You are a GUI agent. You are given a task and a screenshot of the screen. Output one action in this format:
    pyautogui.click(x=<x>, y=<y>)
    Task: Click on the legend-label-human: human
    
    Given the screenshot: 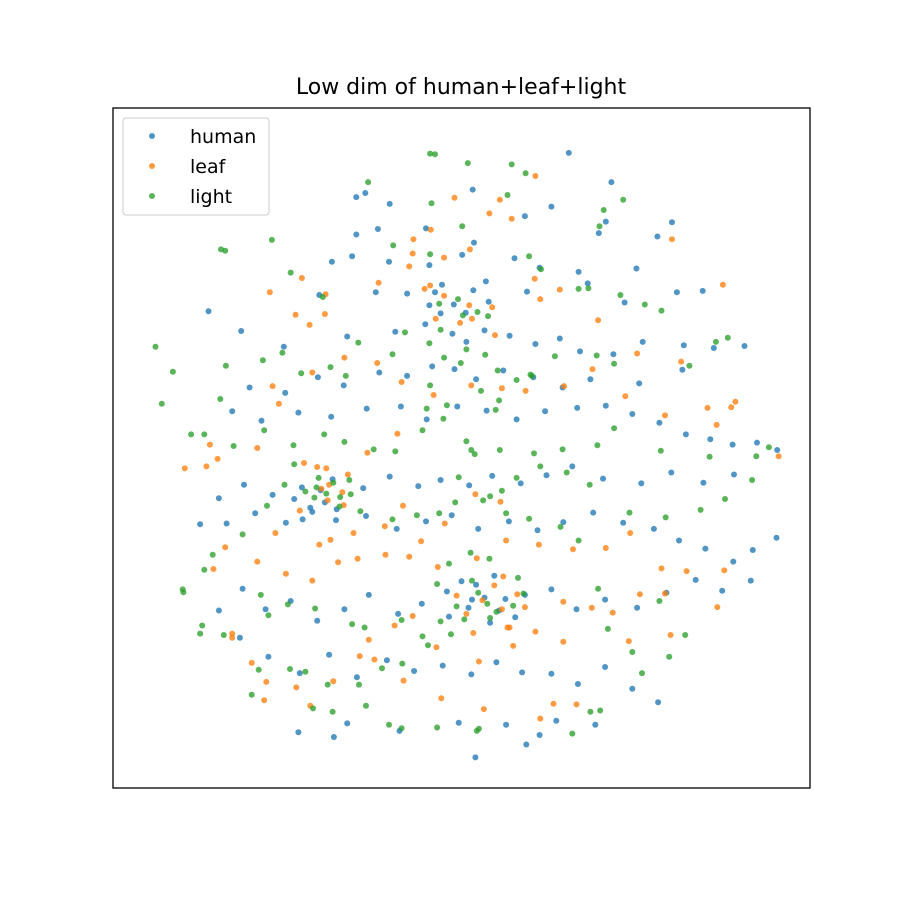 What is the action you would take?
    pyautogui.click(x=223, y=137)
    